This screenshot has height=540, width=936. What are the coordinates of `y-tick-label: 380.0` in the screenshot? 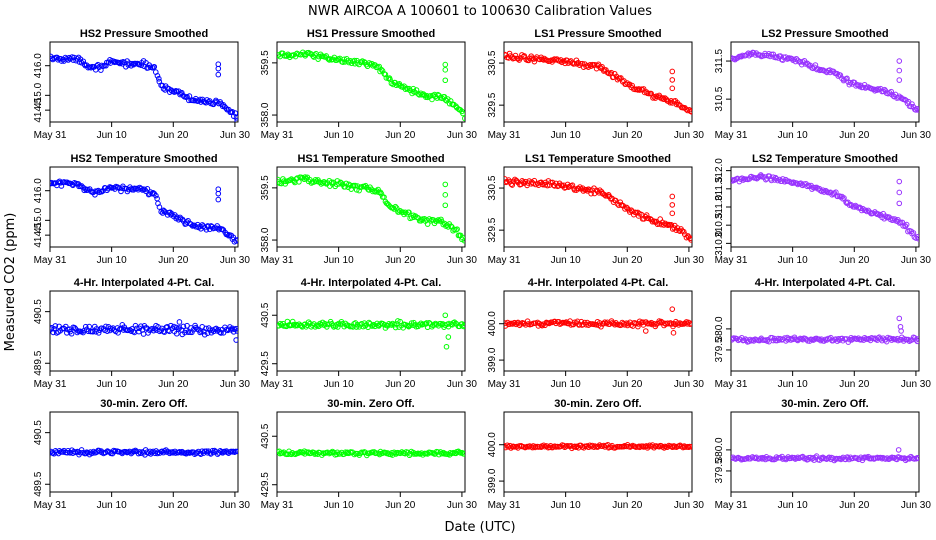 It's located at (719, 328).